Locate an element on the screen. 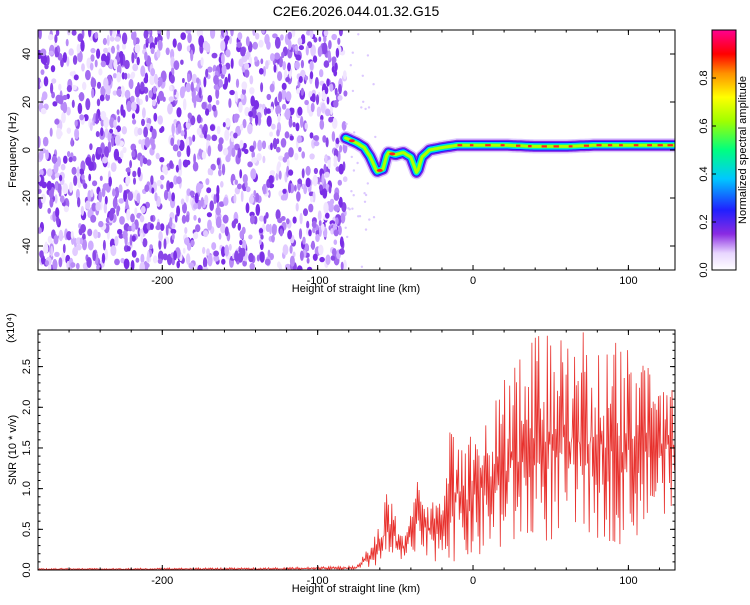  colorbar-ticks: 0.0 0.2 0.4 0.6 0.8 is located at coordinates (707, 174).